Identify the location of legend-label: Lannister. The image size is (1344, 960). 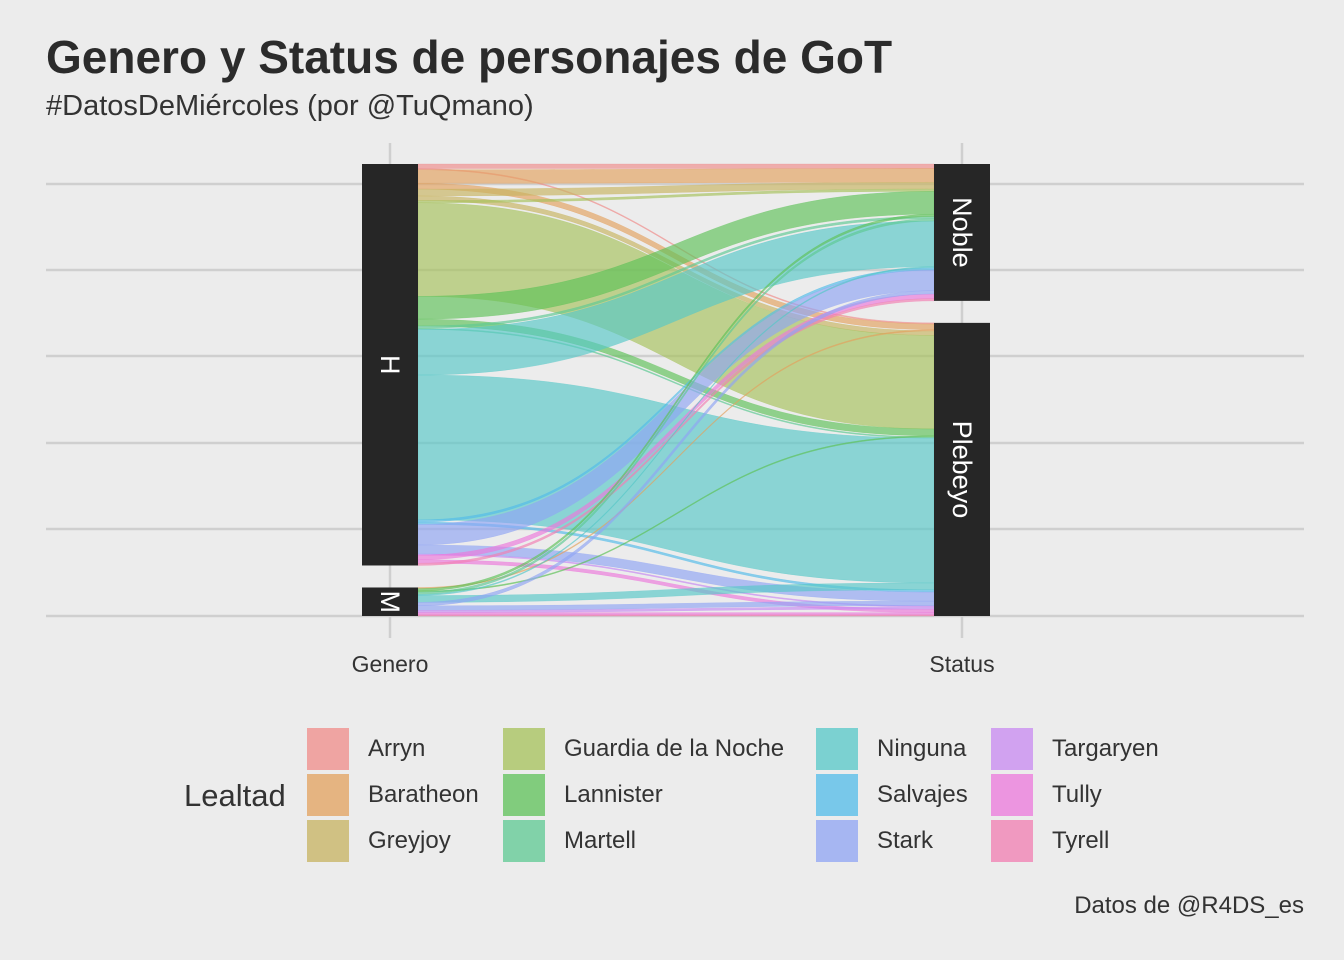
(613, 794).